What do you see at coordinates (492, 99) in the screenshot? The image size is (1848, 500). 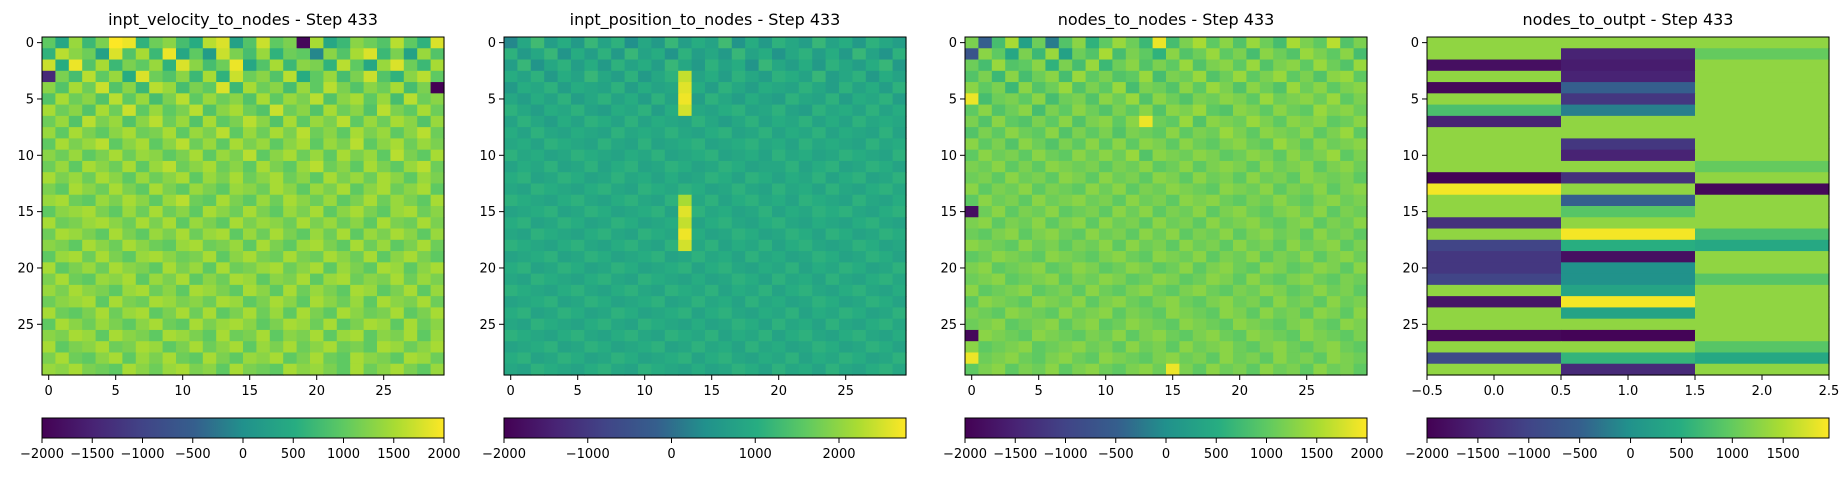 I see `y-tick-label: 5` at bounding box center [492, 99].